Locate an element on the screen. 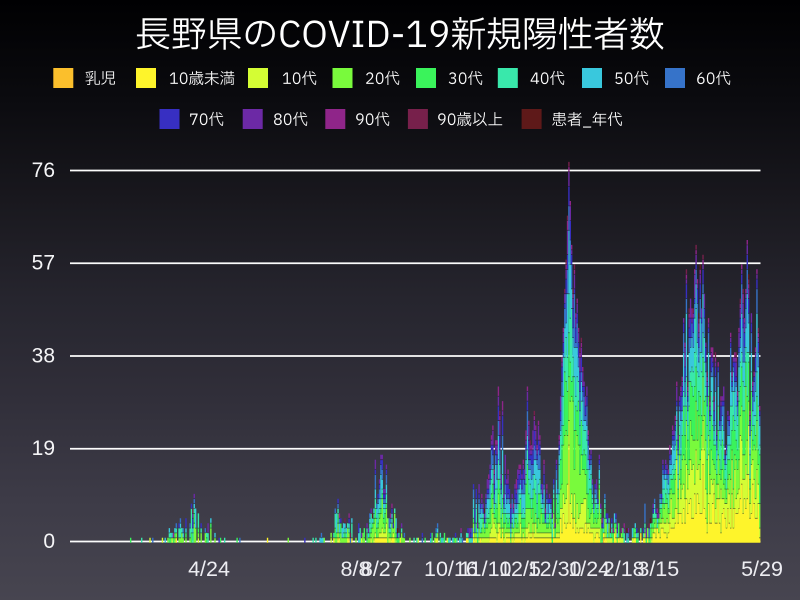 The height and width of the screenshot is (600, 800). svg-text: 2/18 is located at coordinates (624, 569).